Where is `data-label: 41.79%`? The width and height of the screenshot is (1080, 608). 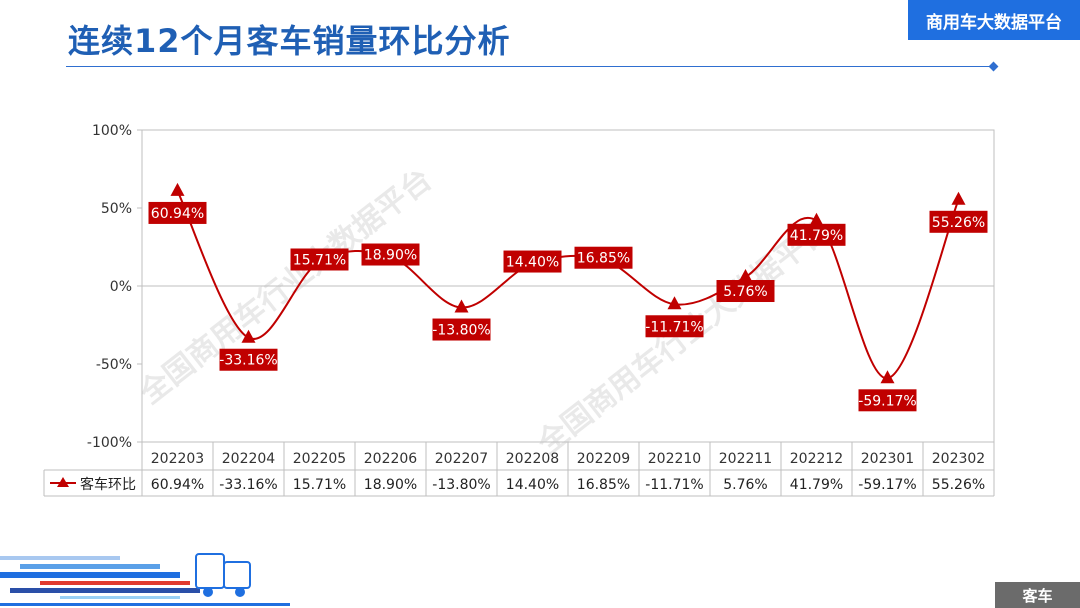 data-label: 41.79% is located at coordinates (816, 236).